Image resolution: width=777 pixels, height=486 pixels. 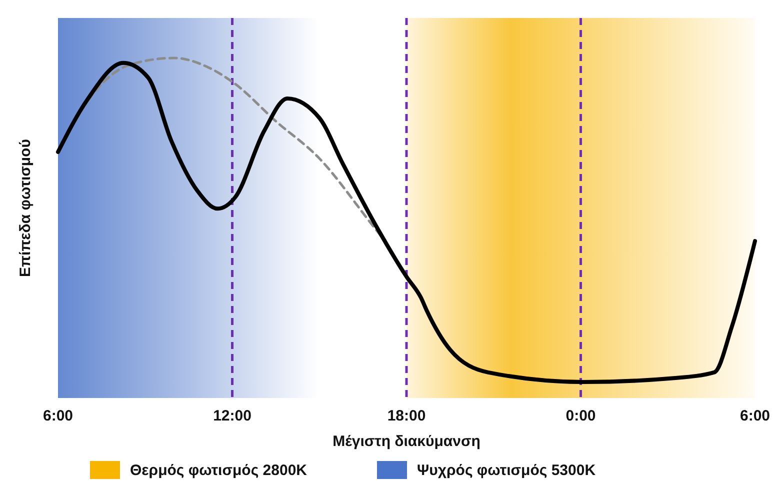 What do you see at coordinates (232, 416) in the screenshot?
I see `x-tick-label: 12:00` at bounding box center [232, 416].